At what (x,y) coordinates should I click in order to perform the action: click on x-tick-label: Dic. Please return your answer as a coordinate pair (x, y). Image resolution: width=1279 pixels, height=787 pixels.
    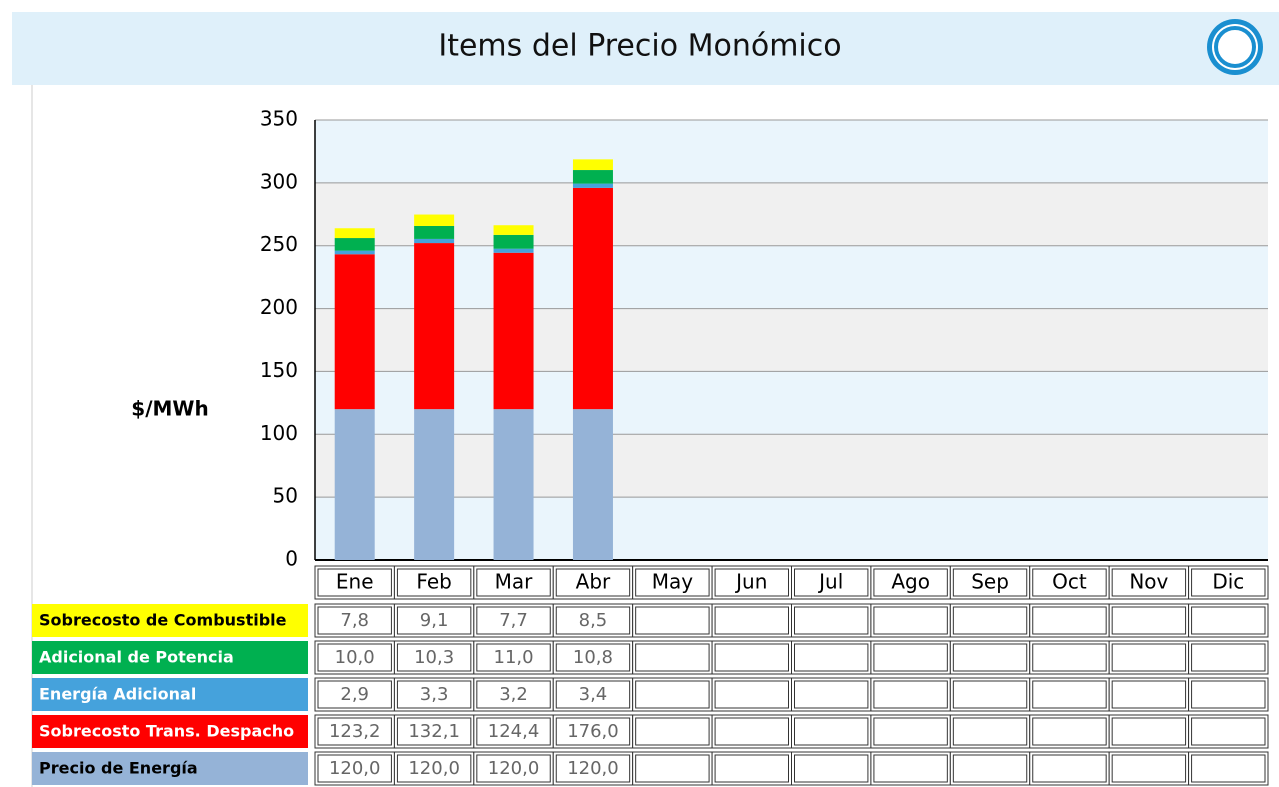
    Looking at the image, I should click on (1228, 582).